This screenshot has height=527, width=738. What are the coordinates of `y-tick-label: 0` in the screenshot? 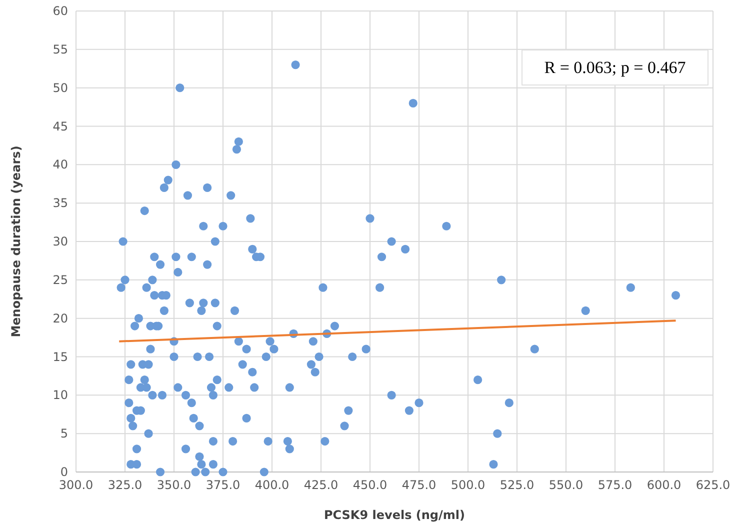 It's located at (64, 472).